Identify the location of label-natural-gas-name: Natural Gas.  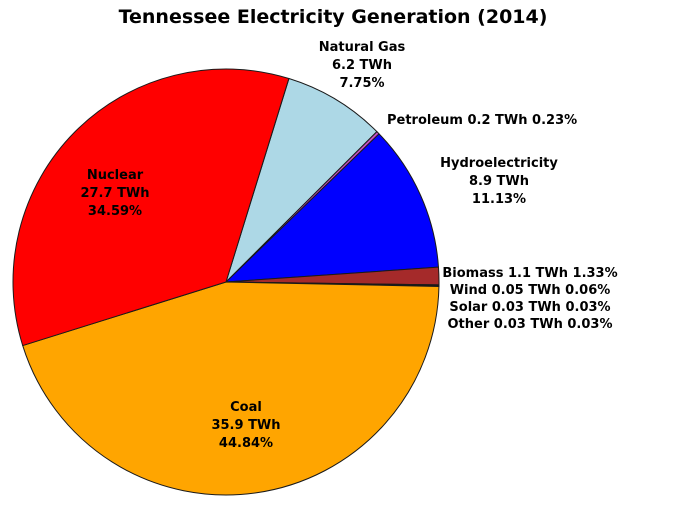
(362, 47).